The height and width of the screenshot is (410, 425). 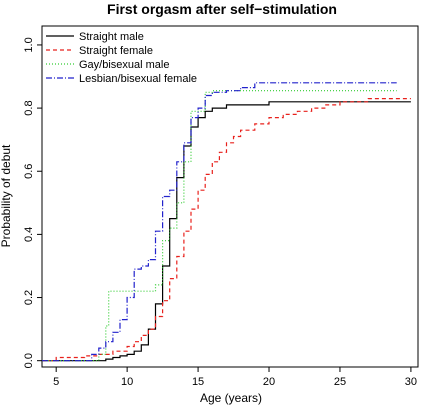 What do you see at coordinates (32, 202) in the screenshot?
I see `y-axis: 0.0 0.2 0.4 0.6 0.8 1.0` at bounding box center [32, 202].